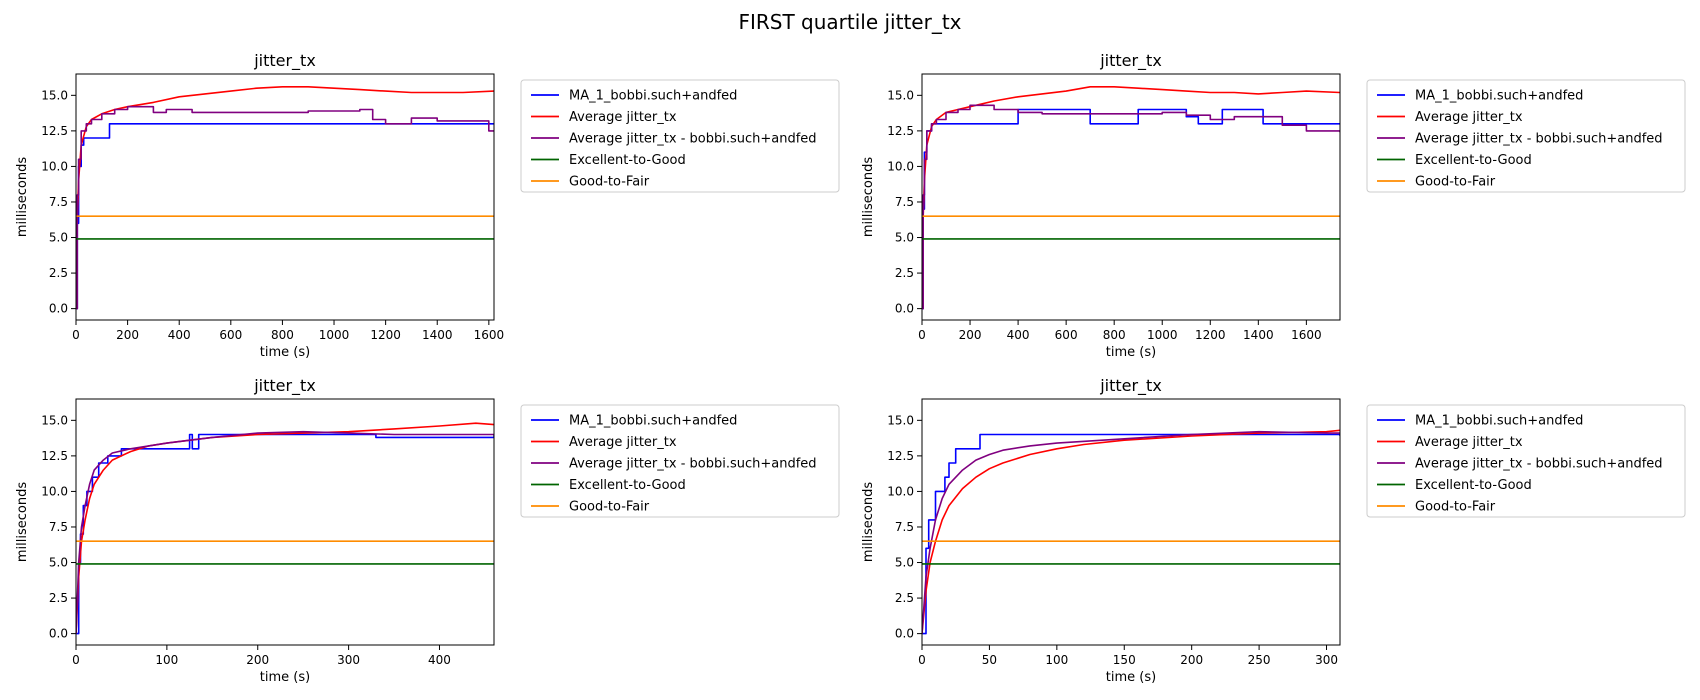 Image resolution: width=1700 pixels, height=700 pixels. Describe the element at coordinates (1259, 660) in the screenshot. I see `x-tick-label: 250` at that location.